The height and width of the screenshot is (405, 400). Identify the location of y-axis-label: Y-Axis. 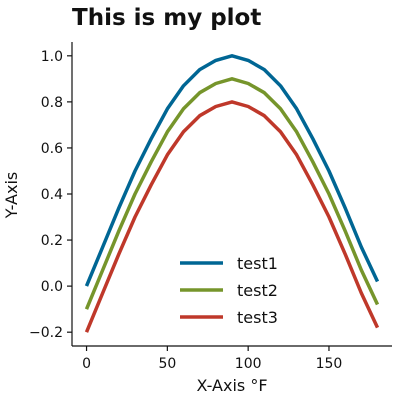
(11, 196).